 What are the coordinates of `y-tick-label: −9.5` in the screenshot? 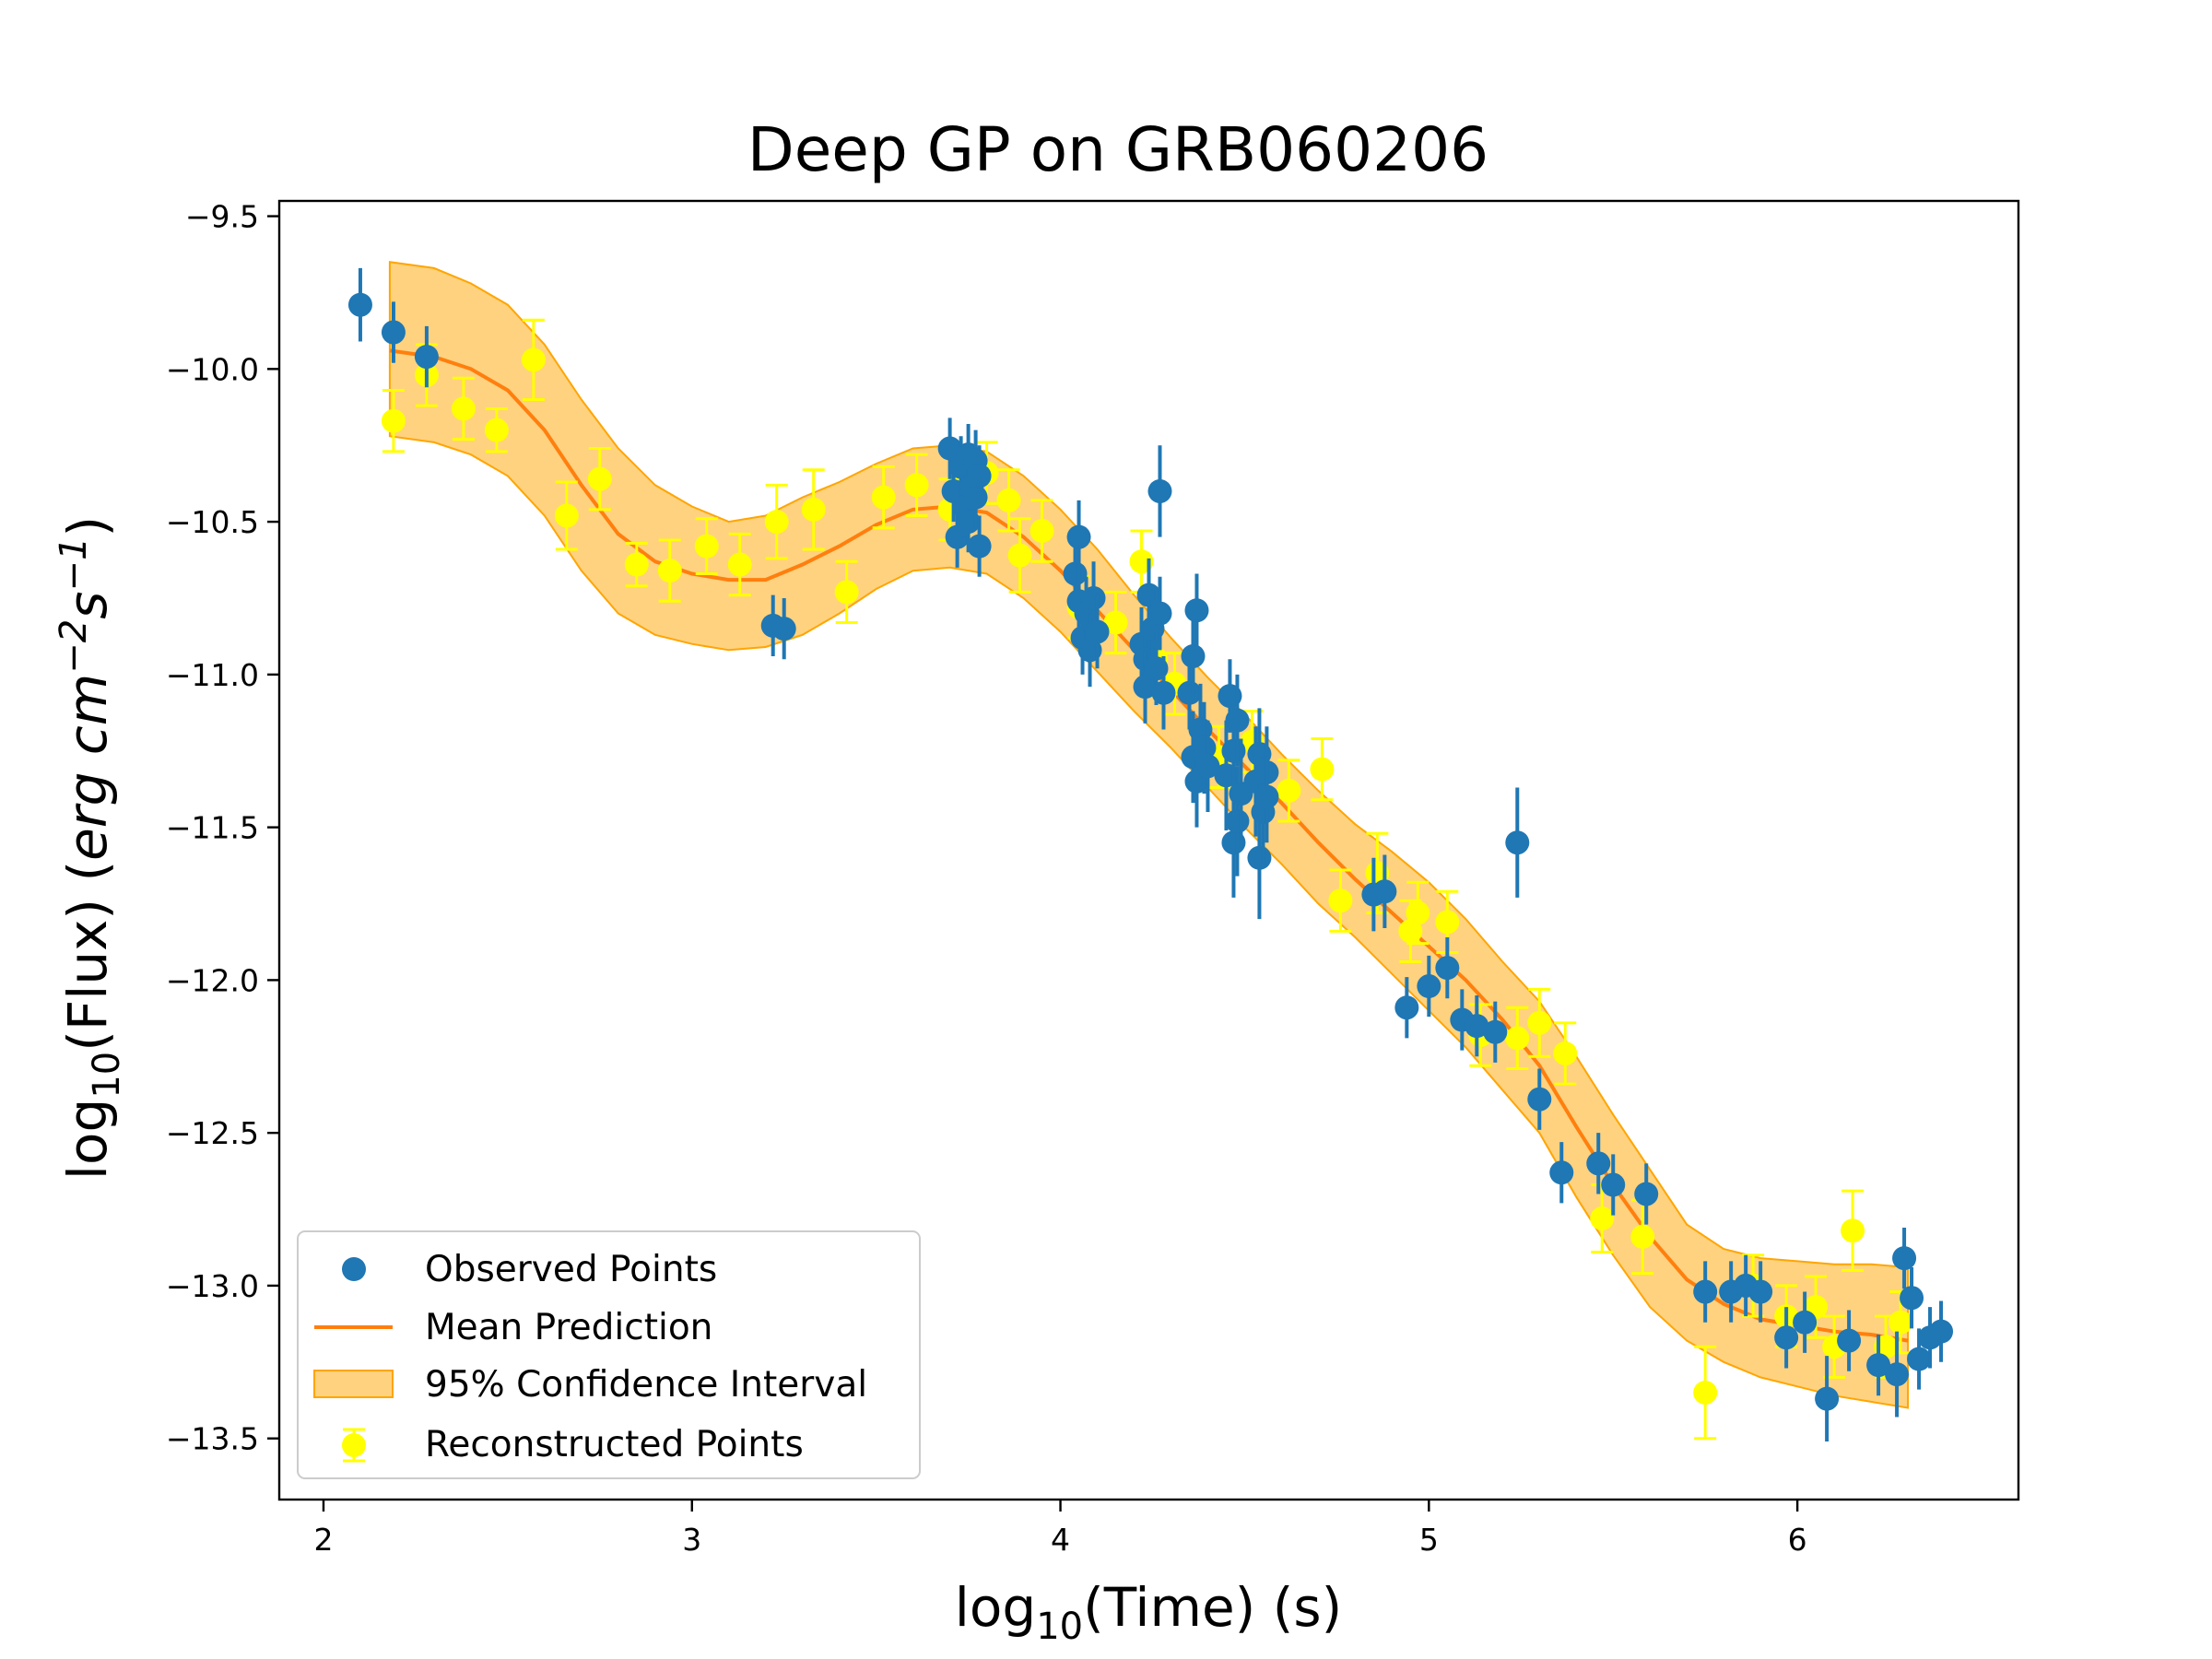 It's located at (222, 217).